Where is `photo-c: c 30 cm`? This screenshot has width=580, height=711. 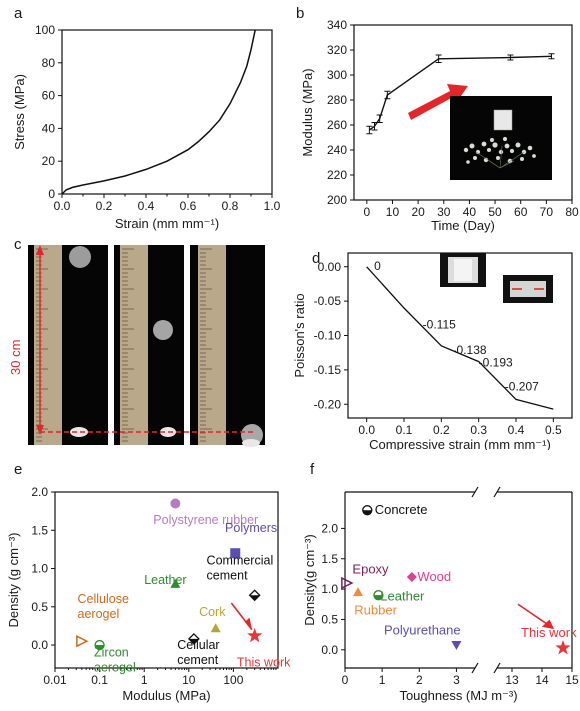 photo-c: c 30 cm is located at coordinates (136, 341).